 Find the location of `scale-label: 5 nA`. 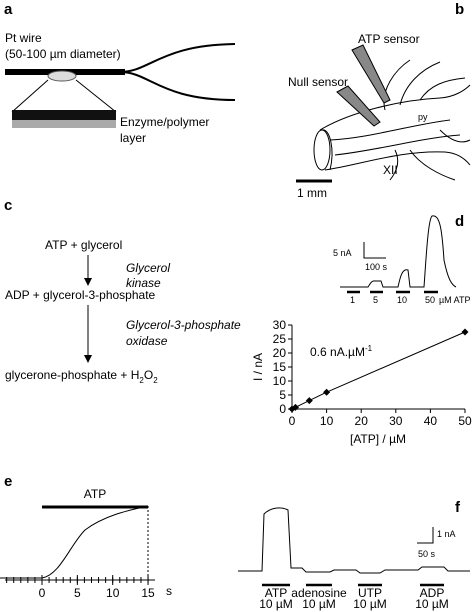

scale-label: 5 nA is located at coordinates (342, 253).